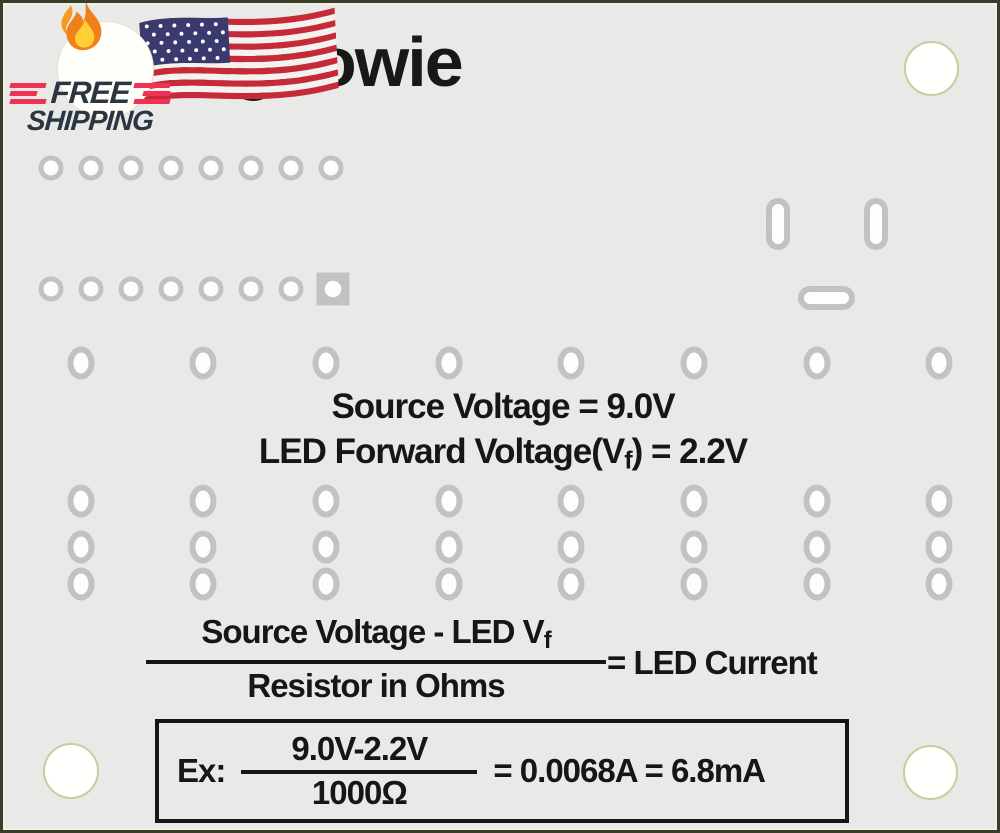 The height and width of the screenshot is (833, 1000). What do you see at coordinates (376, 686) in the screenshot?
I see `formula-denominator: Resistor in Ohms` at bounding box center [376, 686].